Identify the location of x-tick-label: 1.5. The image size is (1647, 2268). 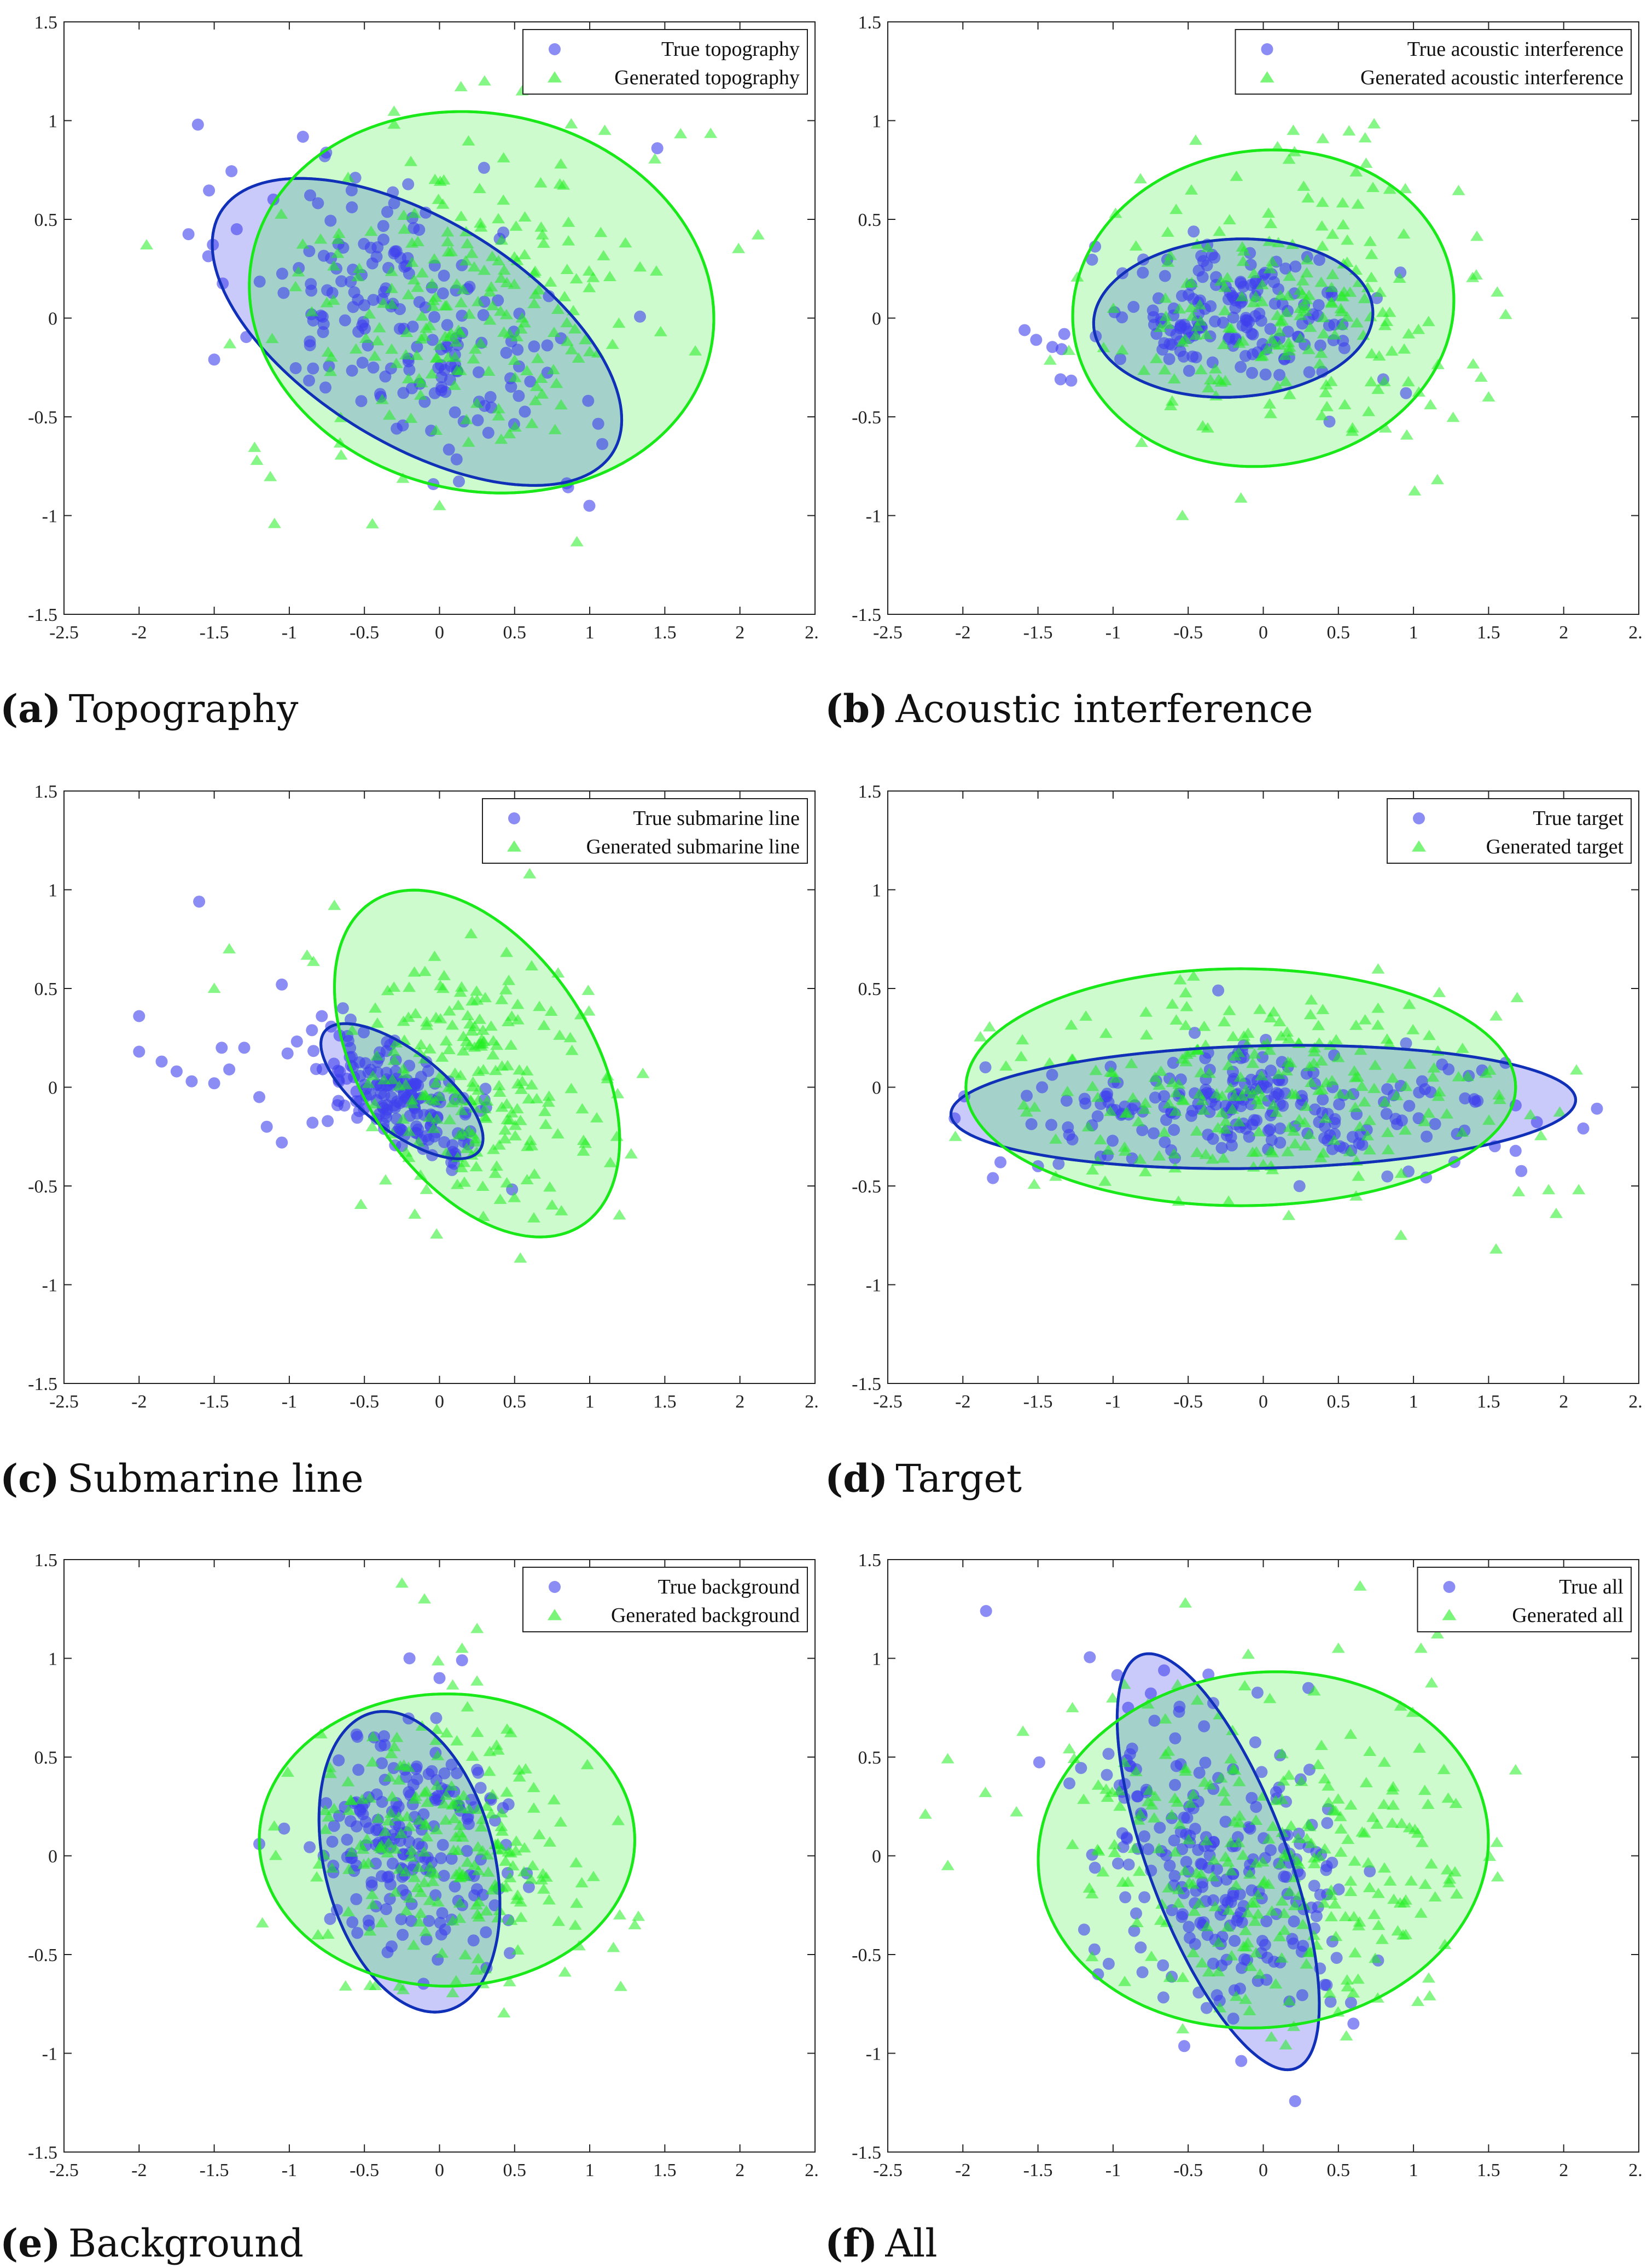
(665, 1402).